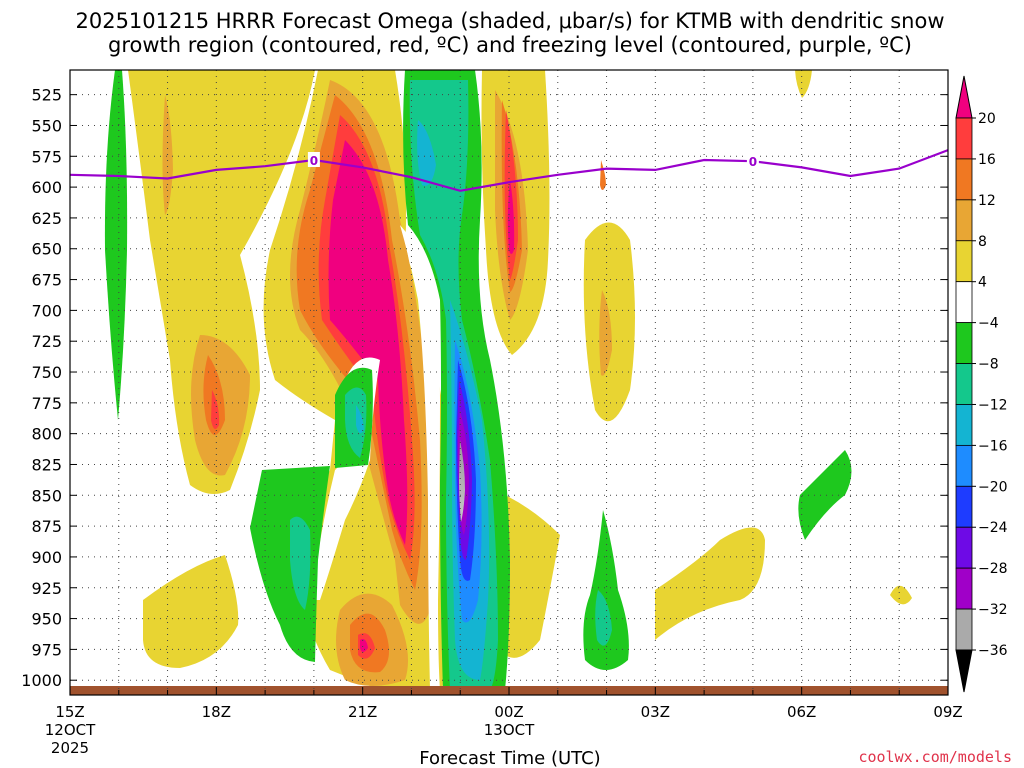  Describe the element at coordinates (993, 569) in the screenshot. I see `colorbar-tick-label: −28` at that location.